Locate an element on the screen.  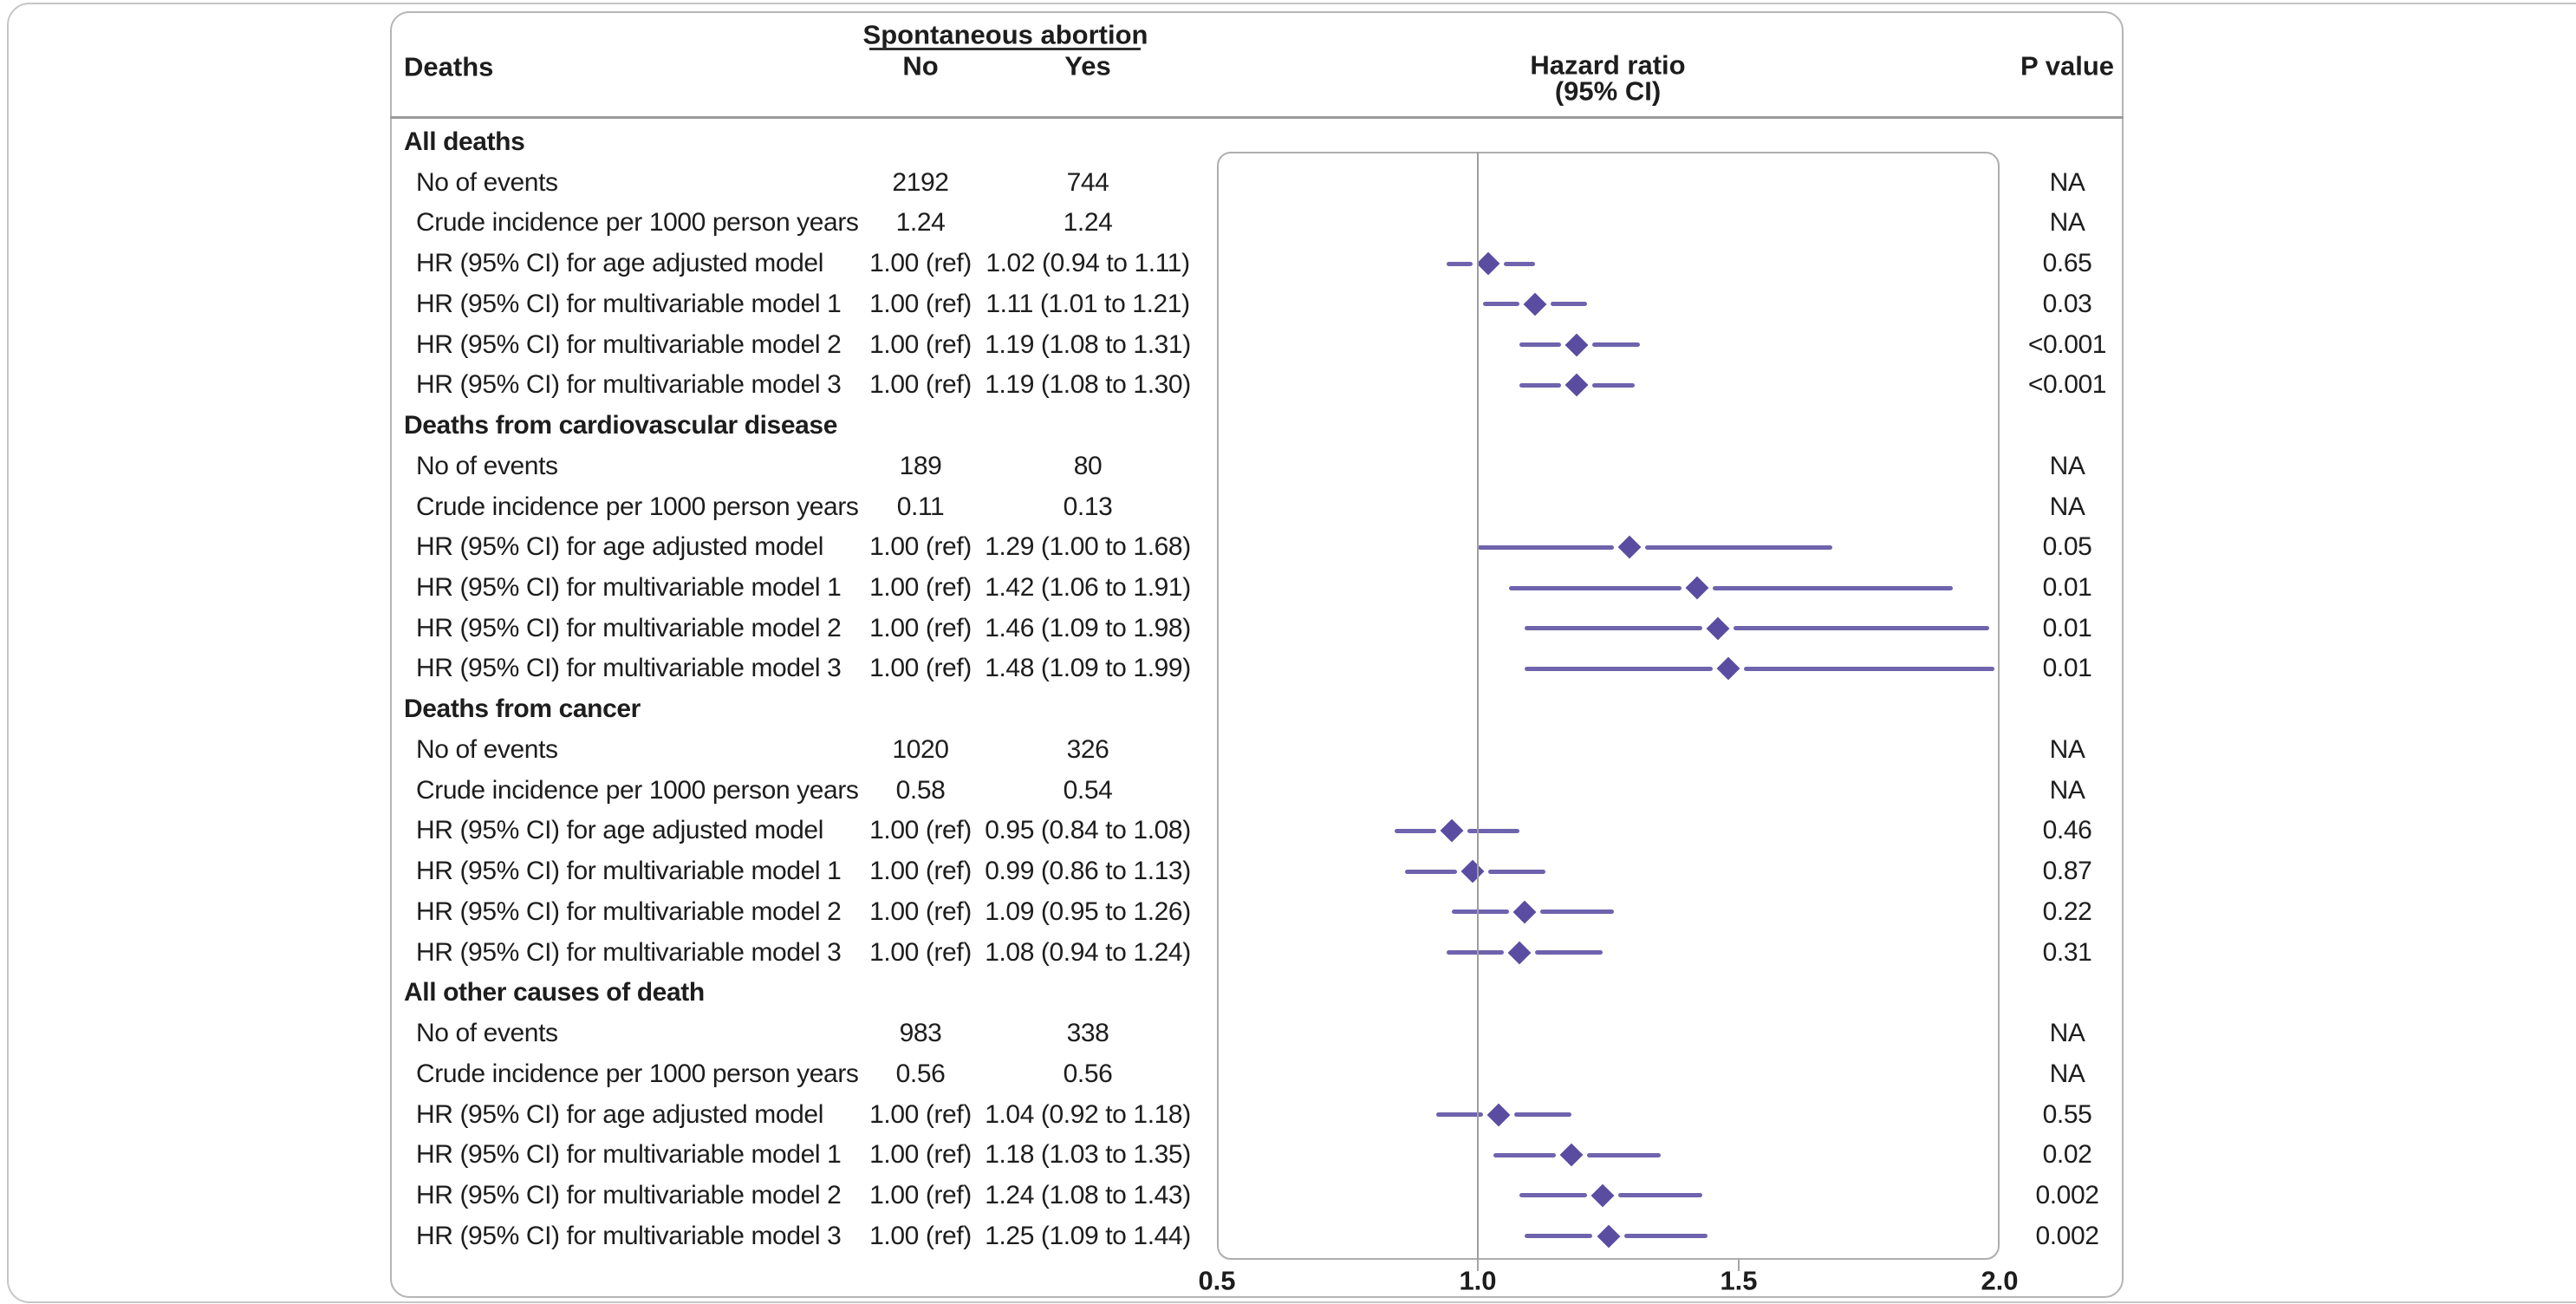
row-value-no: 2192 is located at coordinates (920, 182).